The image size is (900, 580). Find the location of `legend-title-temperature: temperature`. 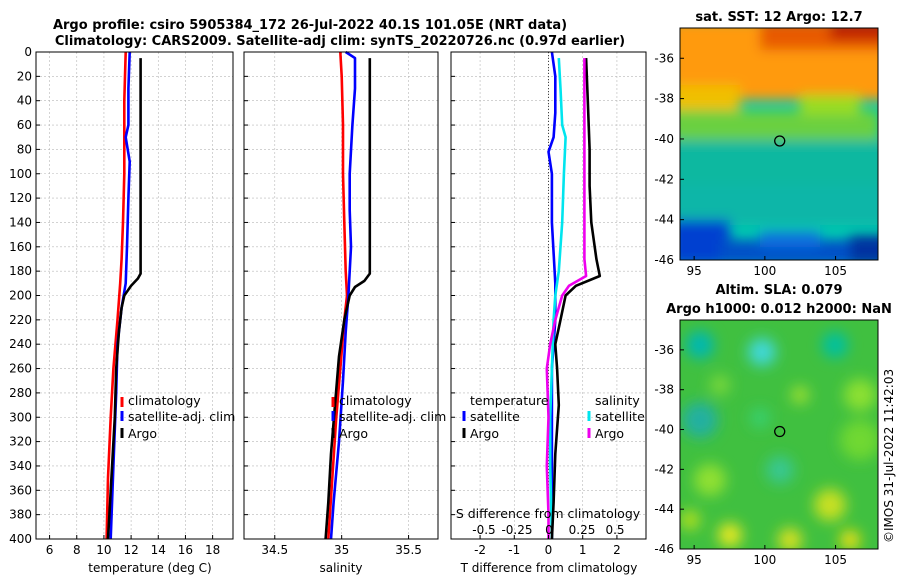

legend-title-temperature: temperature is located at coordinates (509, 400).